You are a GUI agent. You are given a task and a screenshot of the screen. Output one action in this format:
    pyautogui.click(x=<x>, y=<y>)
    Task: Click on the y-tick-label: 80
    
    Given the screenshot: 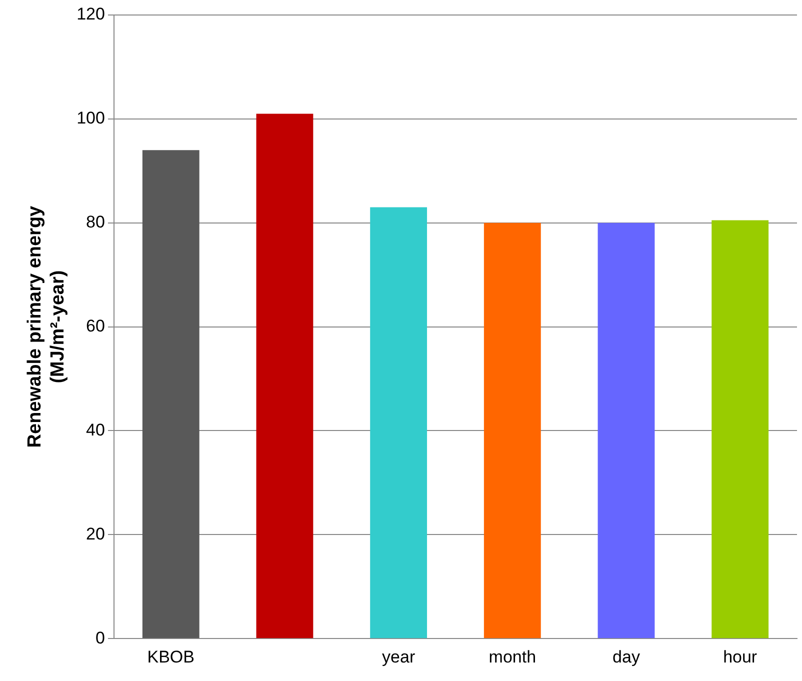 What is the action you would take?
    pyautogui.click(x=95, y=222)
    